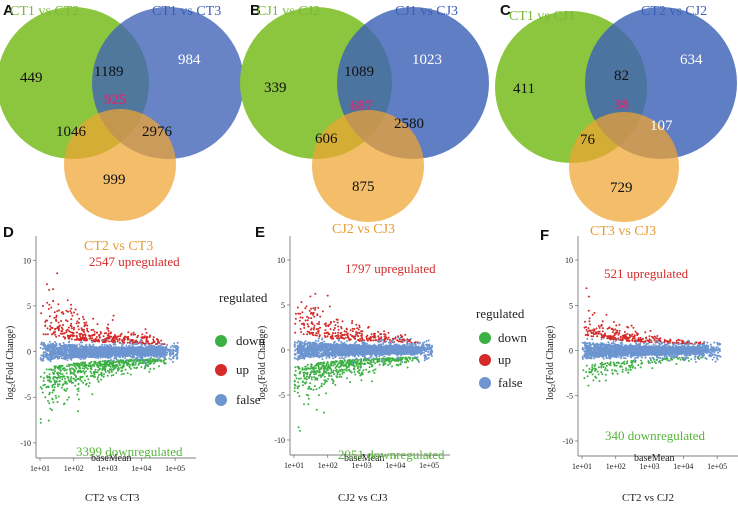 This screenshot has height=507, width=738. I want to click on y-tick-label: 5, so click(29, 306).